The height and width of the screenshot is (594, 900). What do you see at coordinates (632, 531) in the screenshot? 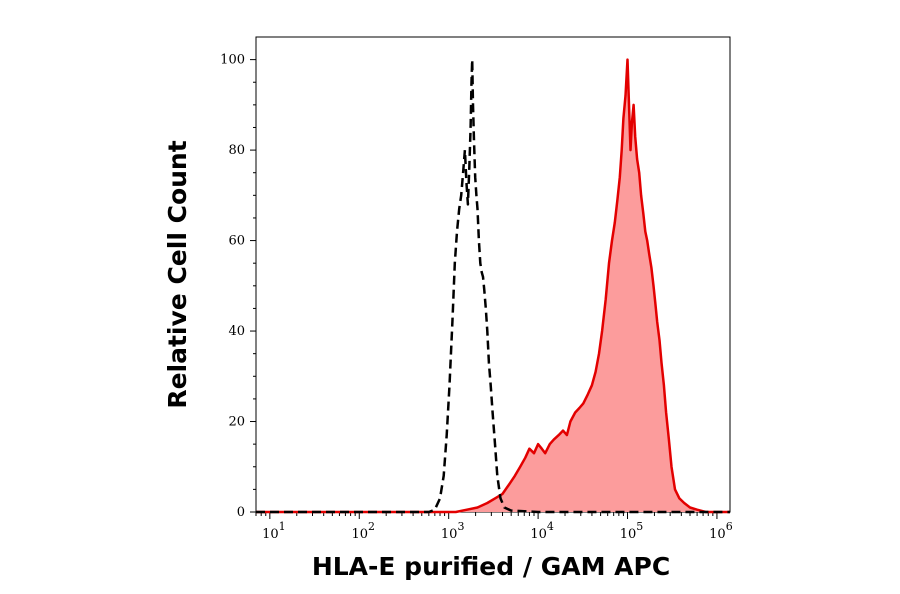
I see `x-tick-label: 10⁵` at bounding box center [632, 531].